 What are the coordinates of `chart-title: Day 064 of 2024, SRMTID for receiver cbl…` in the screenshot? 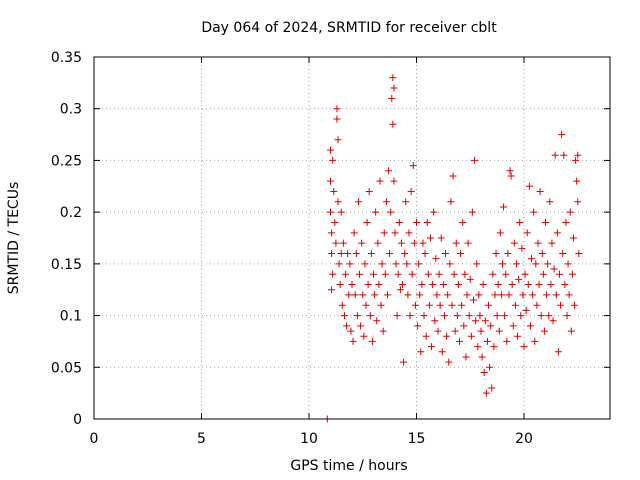 It's located at (349, 28).